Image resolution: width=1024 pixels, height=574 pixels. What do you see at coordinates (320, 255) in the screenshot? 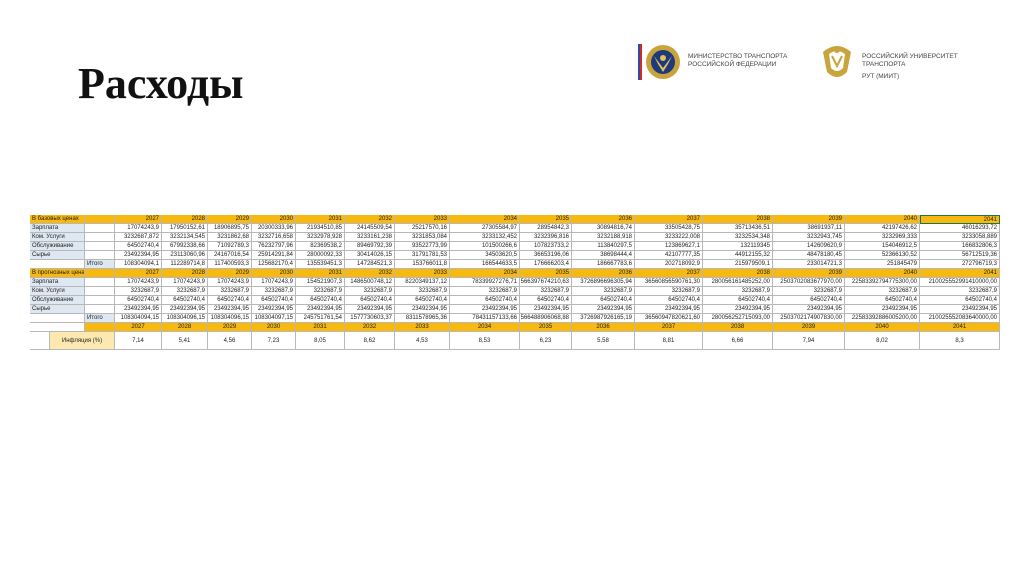
I see `value-cell: 28000092,33` at bounding box center [320, 255].